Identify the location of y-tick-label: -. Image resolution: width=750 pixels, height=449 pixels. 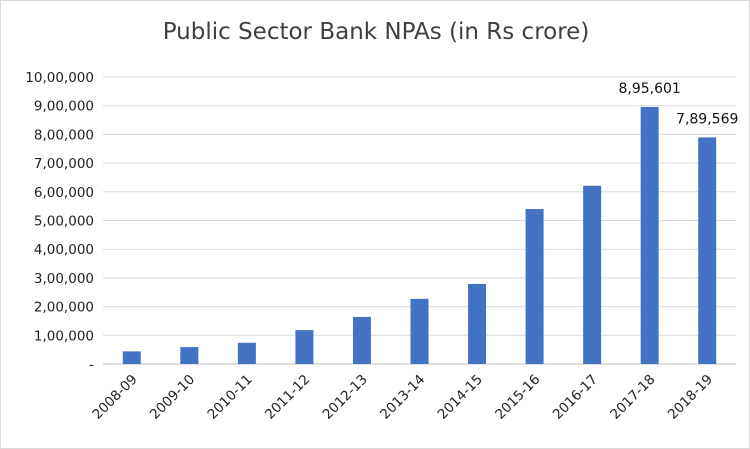
(91, 365).